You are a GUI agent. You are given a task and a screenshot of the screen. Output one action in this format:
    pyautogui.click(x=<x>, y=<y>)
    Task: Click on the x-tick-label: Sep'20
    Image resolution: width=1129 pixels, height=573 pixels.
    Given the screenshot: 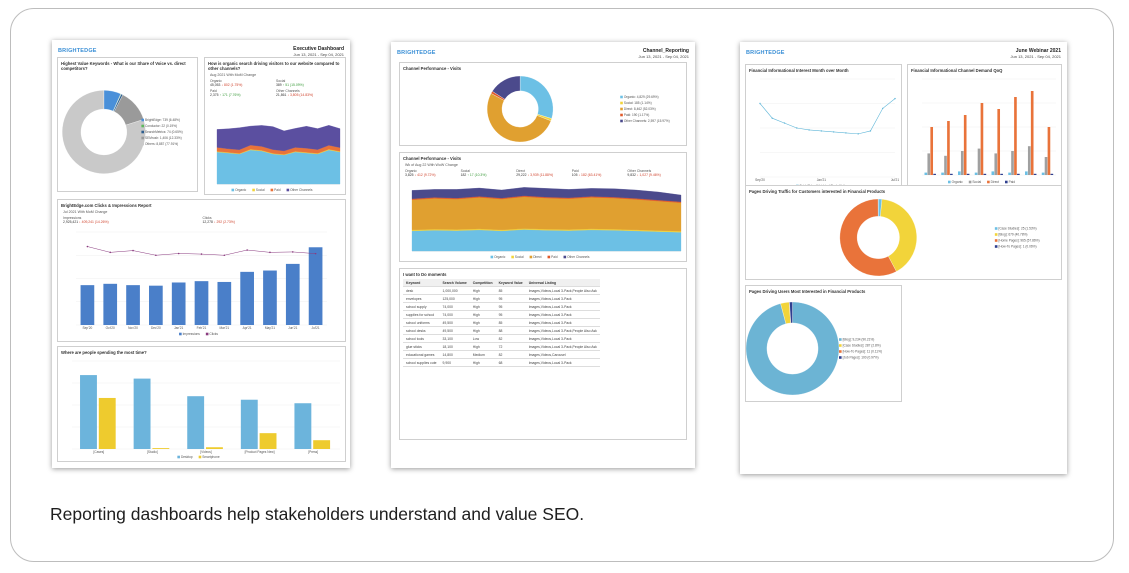 What is the action you would take?
    pyautogui.click(x=760, y=180)
    